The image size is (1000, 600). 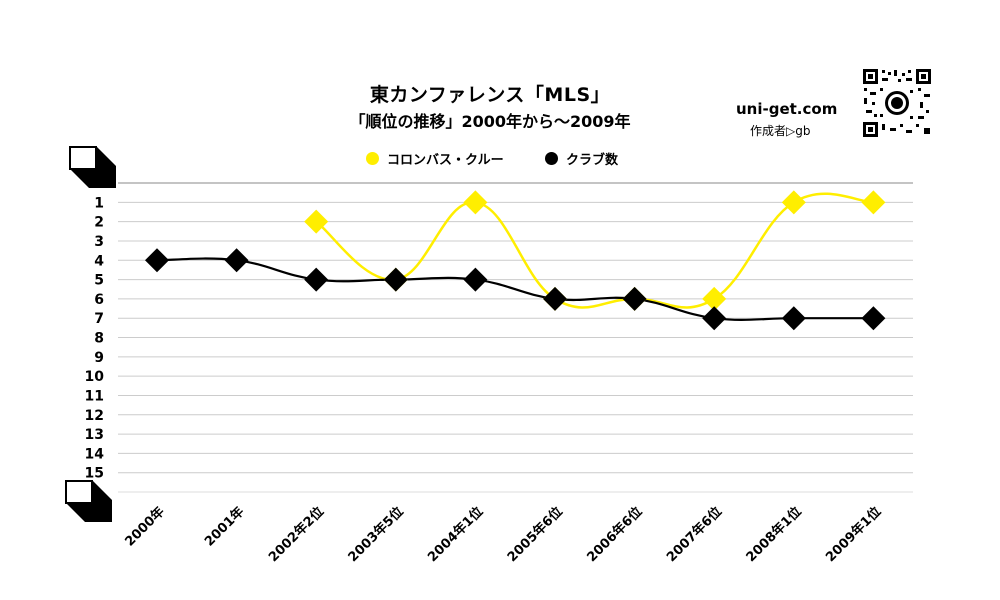 What do you see at coordinates (99, 203) in the screenshot?
I see `y-tick-label: 1` at bounding box center [99, 203].